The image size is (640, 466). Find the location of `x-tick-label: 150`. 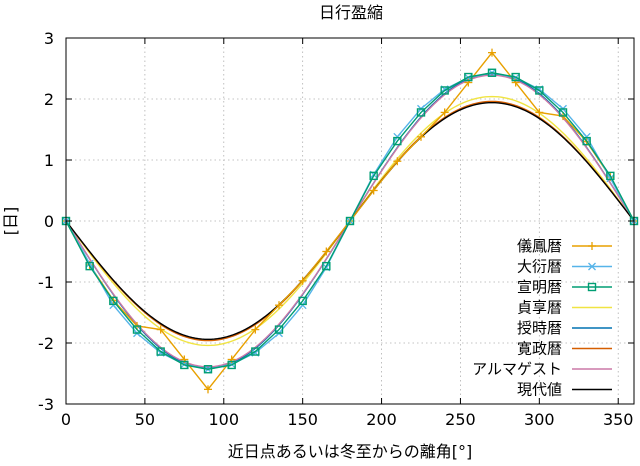

x-tick-label: 150 is located at coordinates (302, 419).